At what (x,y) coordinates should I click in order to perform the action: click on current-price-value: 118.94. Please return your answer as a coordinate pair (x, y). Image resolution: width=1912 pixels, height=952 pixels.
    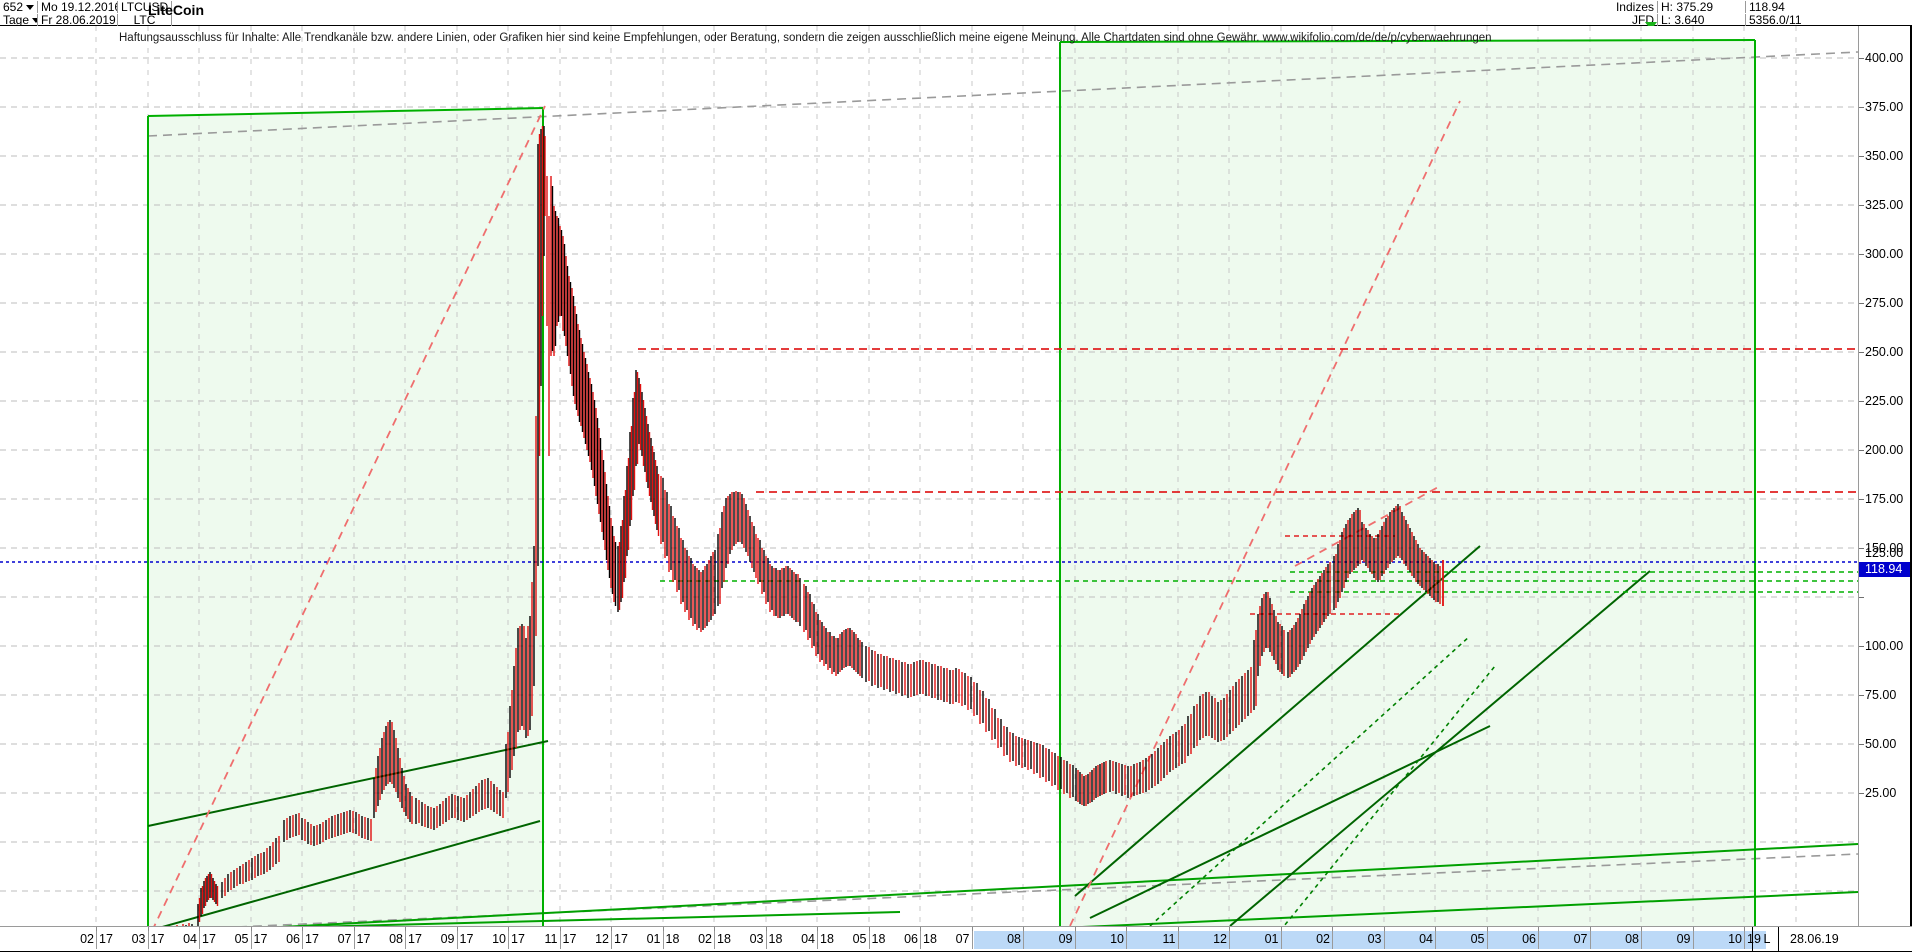
    Looking at the image, I should click on (1884, 569).